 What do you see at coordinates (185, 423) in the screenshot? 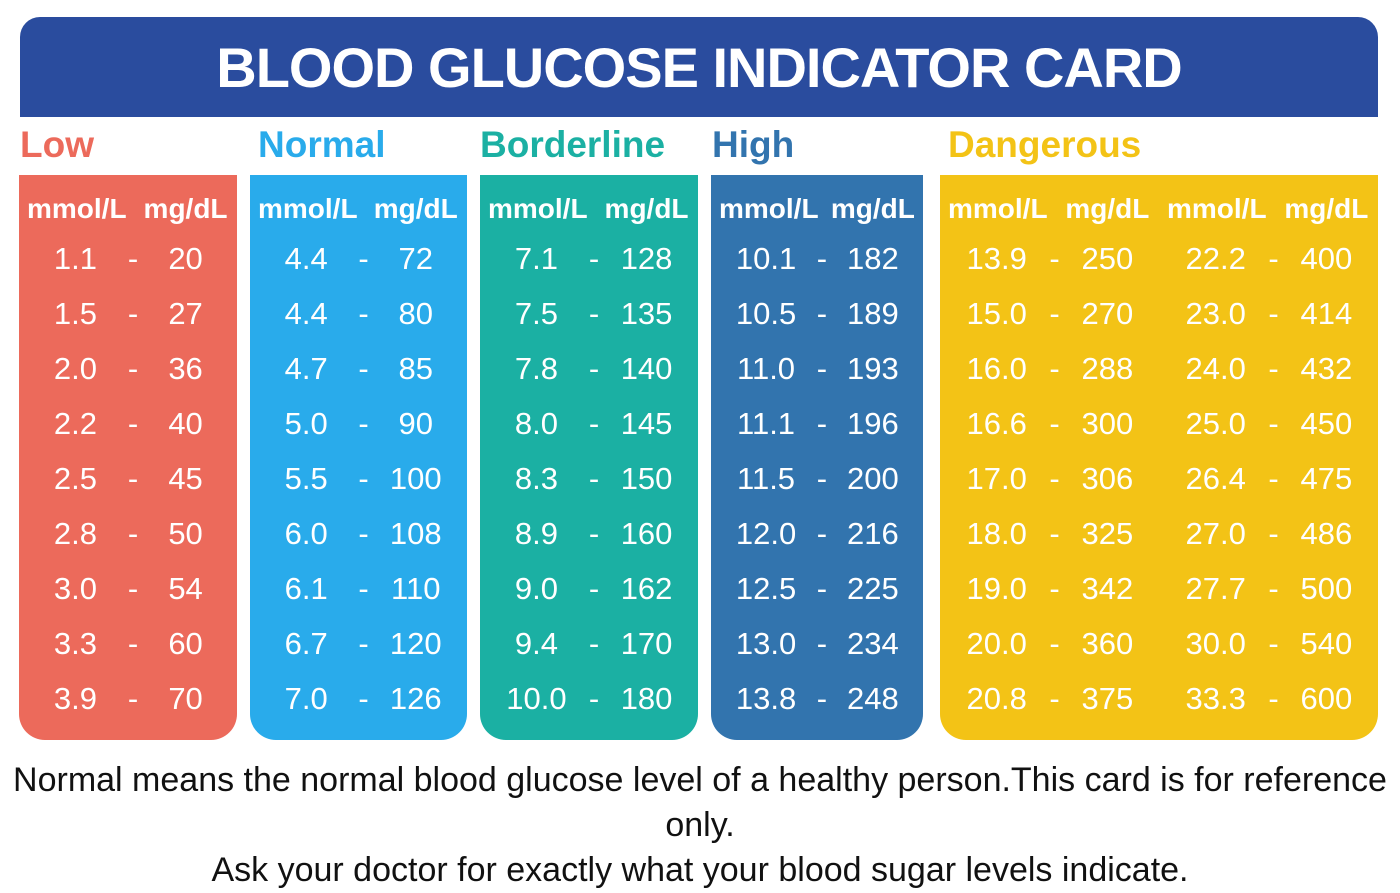
I see `mg-value: 40` at bounding box center [185, 423].